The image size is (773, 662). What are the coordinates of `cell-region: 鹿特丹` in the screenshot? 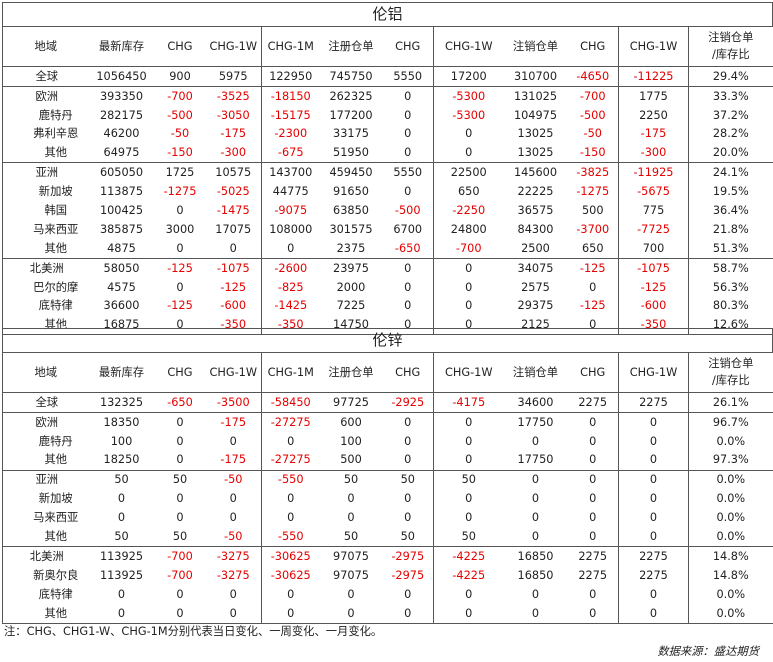 It's located at (45, 115).